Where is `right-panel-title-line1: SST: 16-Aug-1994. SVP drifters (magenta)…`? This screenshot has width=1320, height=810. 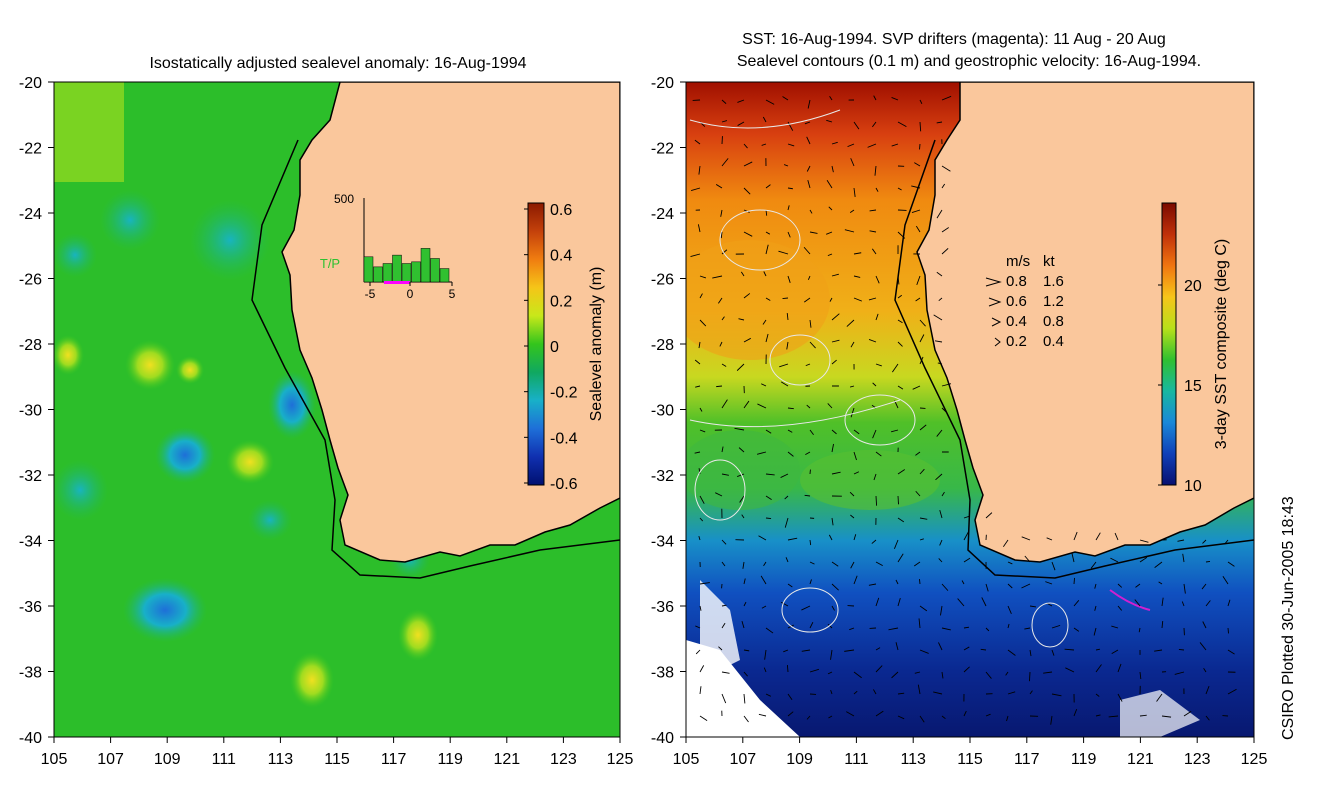 right-panel-title-line1: SST: 16-Aug-1994. SVP drifters (magenta)… is located at coordinates (954, 39).